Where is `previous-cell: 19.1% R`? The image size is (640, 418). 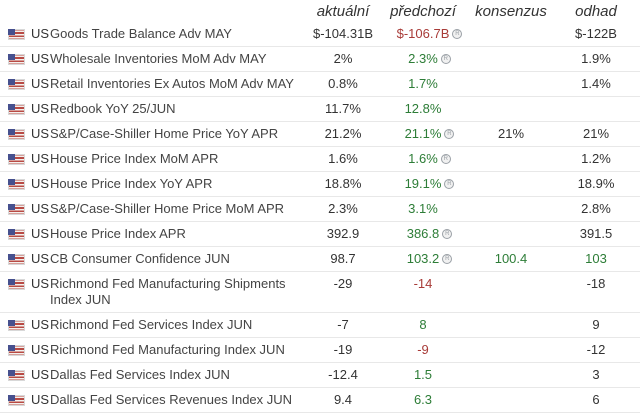
previous-cell: 19.1% R is located at coordinates (423, 184).